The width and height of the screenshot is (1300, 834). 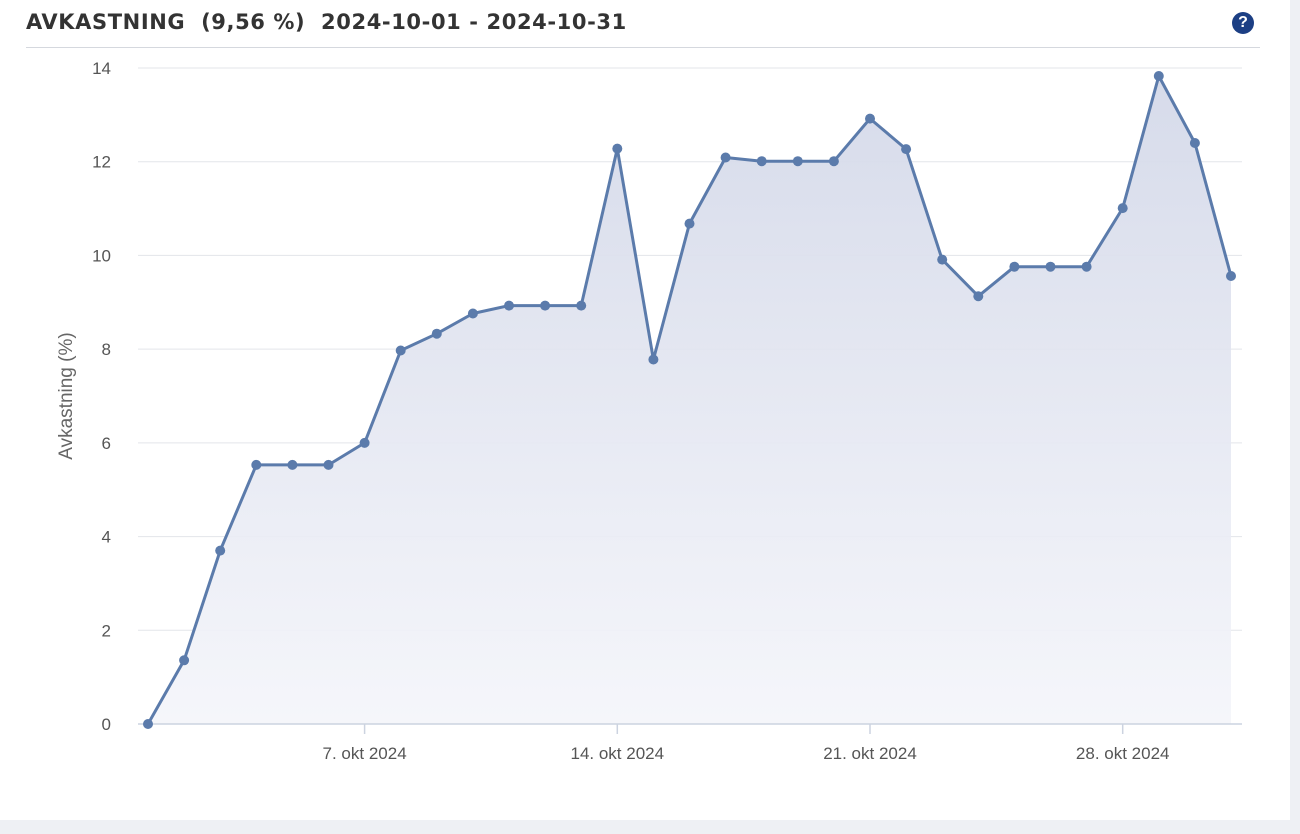 What do you see at coordinates (870, 753) in the screenshot?
I see `x-tick-label: 21. okt 2024` at bounding box center [870, 753].